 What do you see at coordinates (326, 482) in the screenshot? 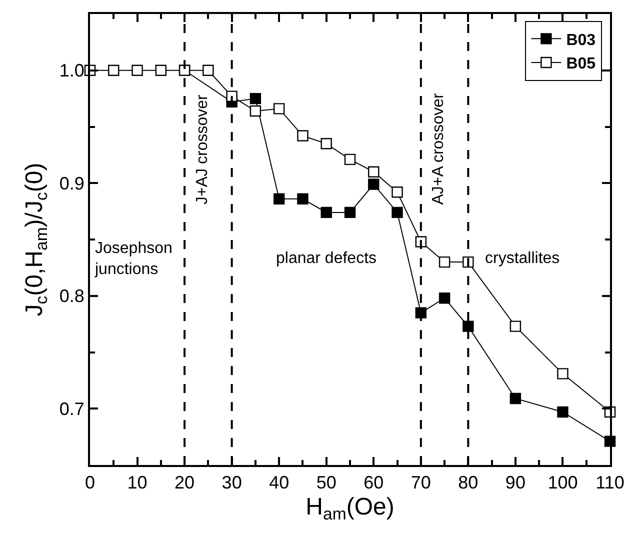
I see `x-tick-label: 50` at bounding box center [326, 482].